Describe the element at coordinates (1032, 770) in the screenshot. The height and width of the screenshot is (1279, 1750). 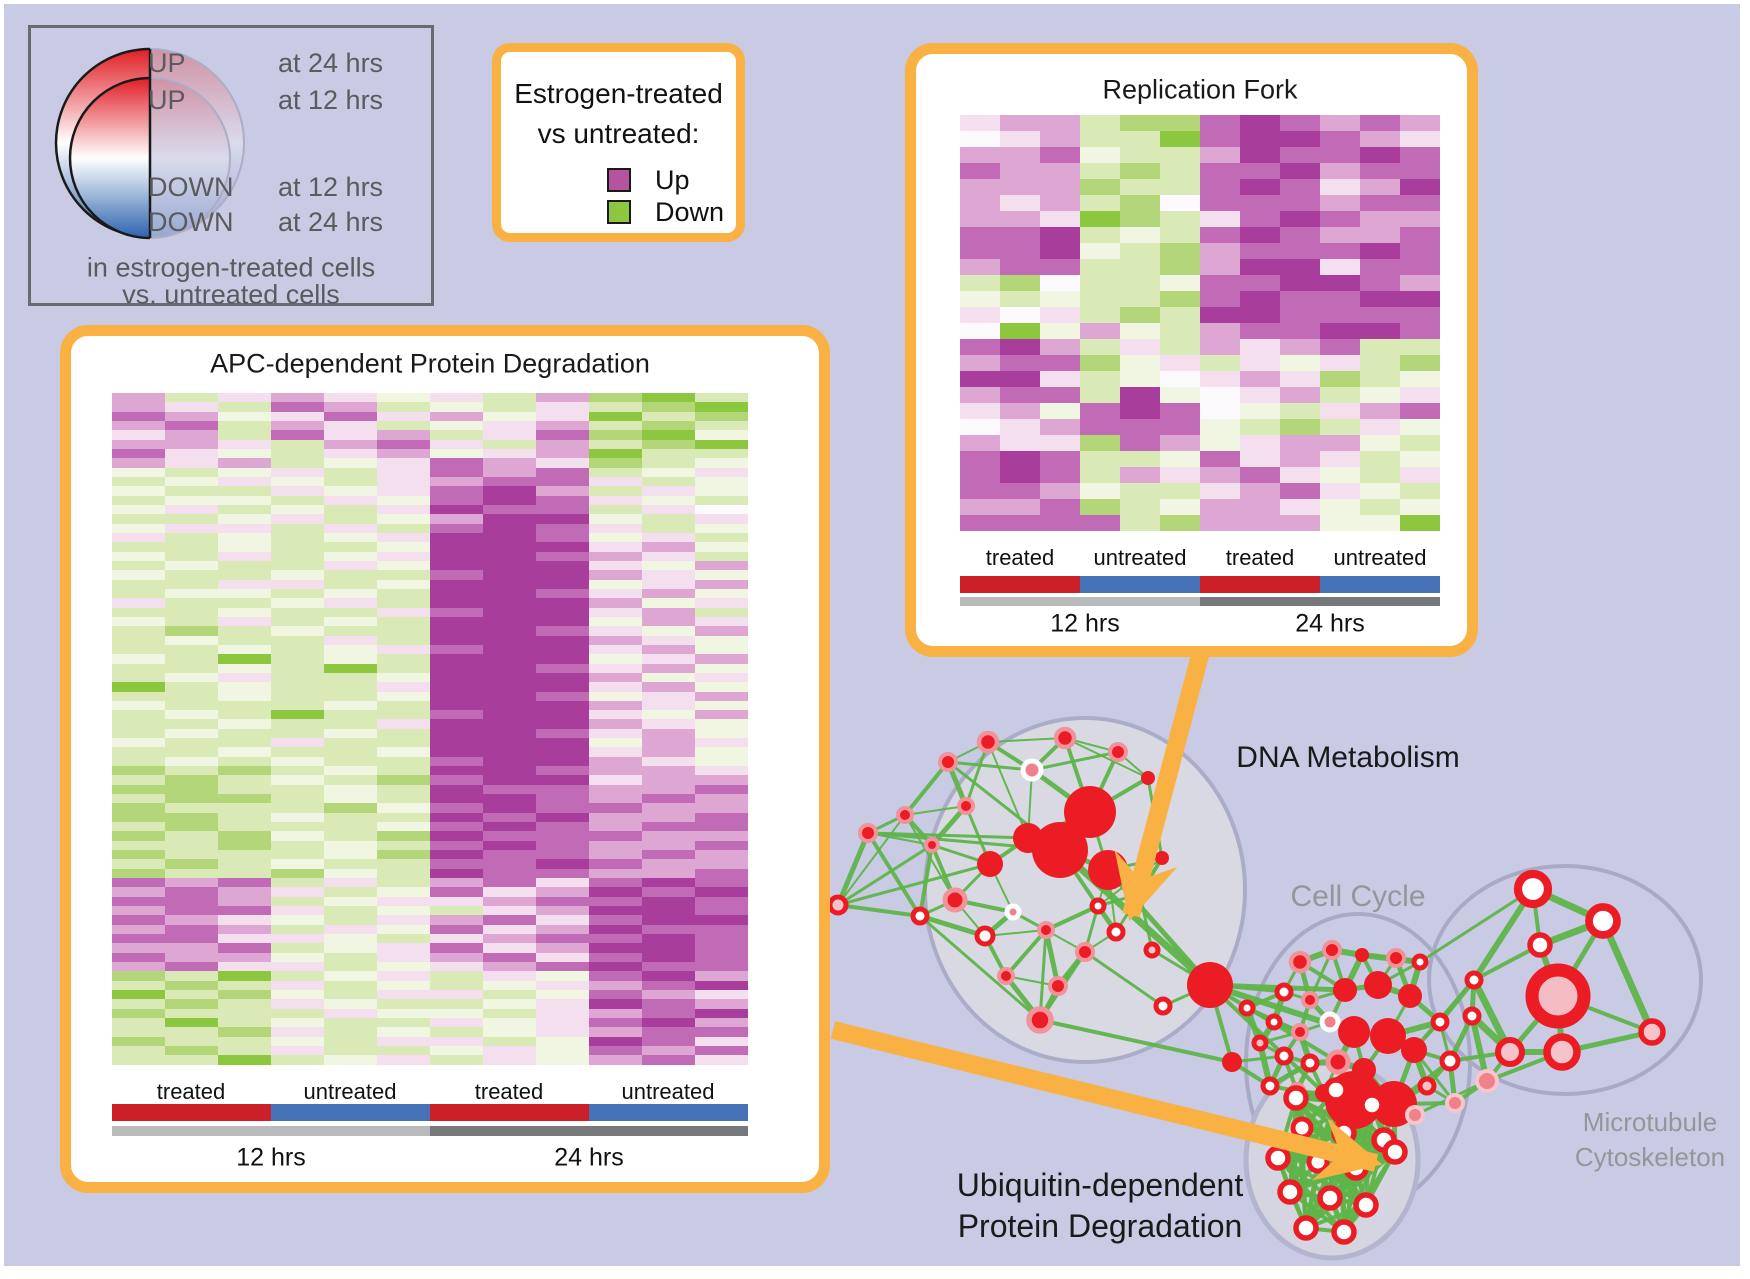
I see `network-node-d03` at that location.